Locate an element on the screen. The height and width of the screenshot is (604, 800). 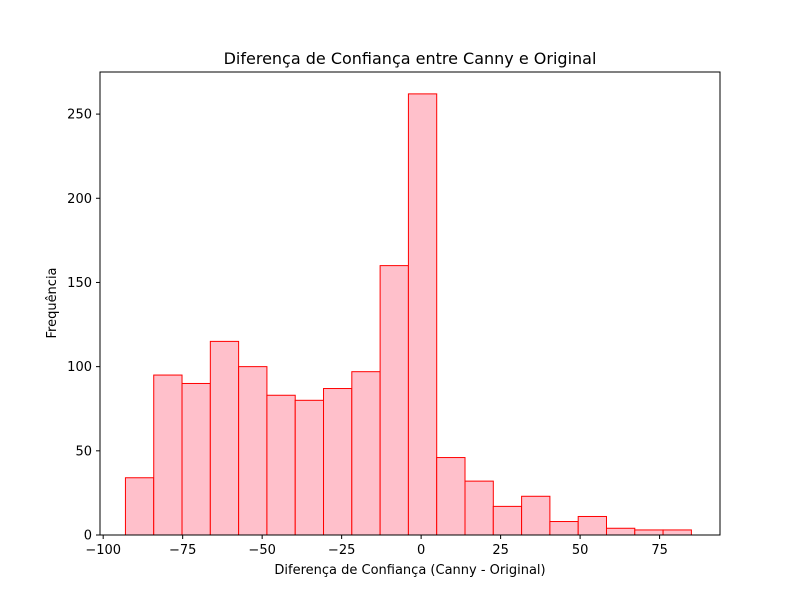
y-tick-label: 250 is located at coordinates (79, 115).